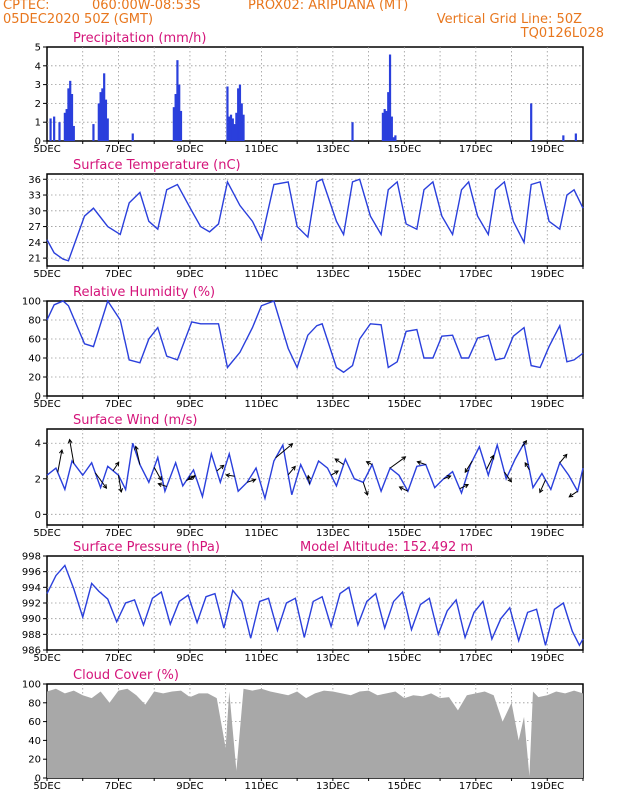 This screenshot has width=618, height=800. What do you see at coordinates (315, 336) in the screenshot?
I see `series-line-rh` at bounding box center [315, 336].